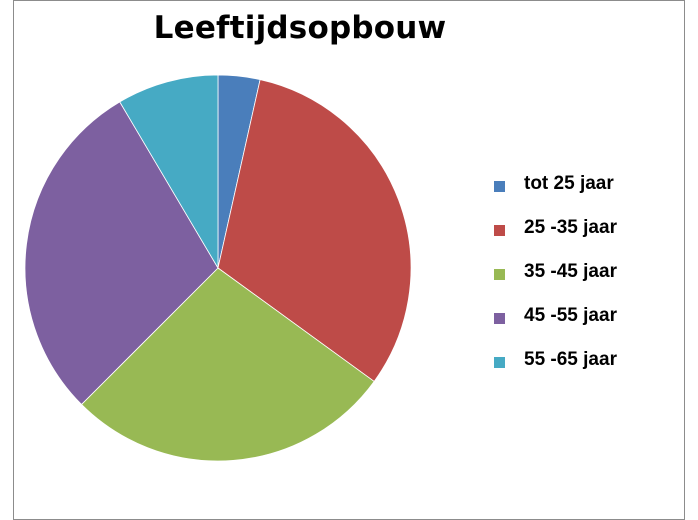 This screenshot has width=698, height=520. What do you see at coordinates (589, 239) in the screenshot?
I see `legend-item: 25 -35 jaar` at bounding box center [589, 239].